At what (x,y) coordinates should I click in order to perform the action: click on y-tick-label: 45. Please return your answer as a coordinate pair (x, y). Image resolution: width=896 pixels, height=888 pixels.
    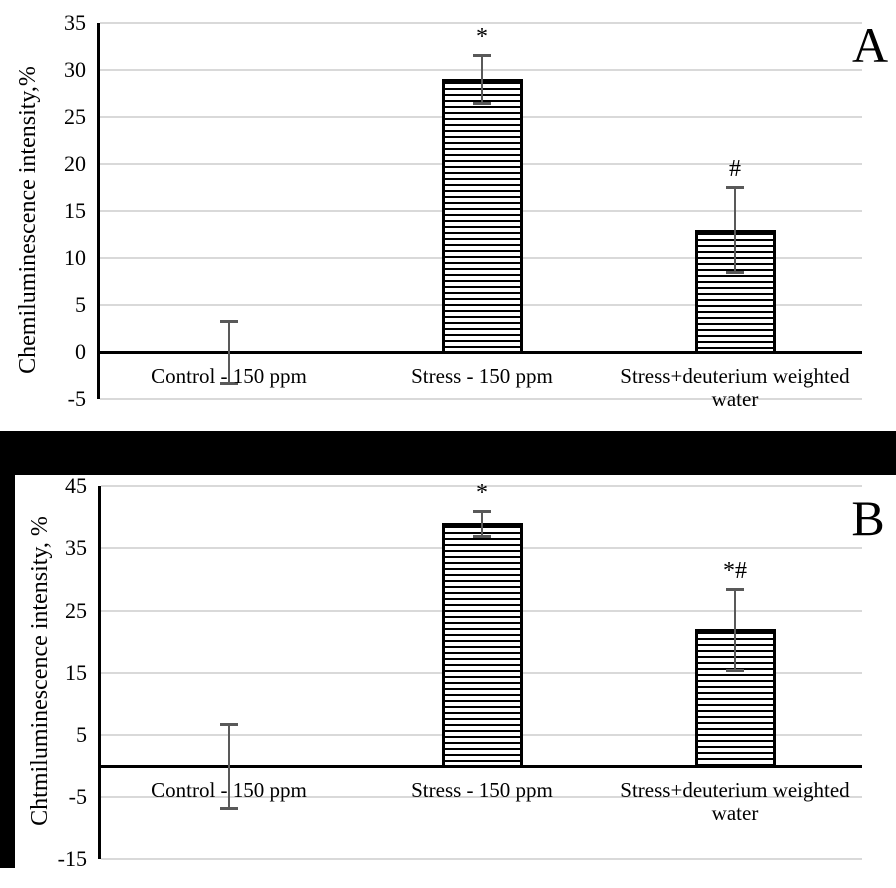
    Looking at the image, I should click on (76, 486).